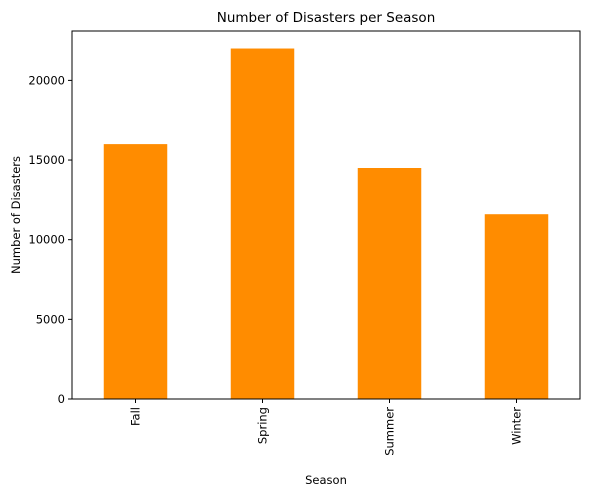 The image size is (589, 502). I want to click on y-tick-label: 0, so click(61, 399).